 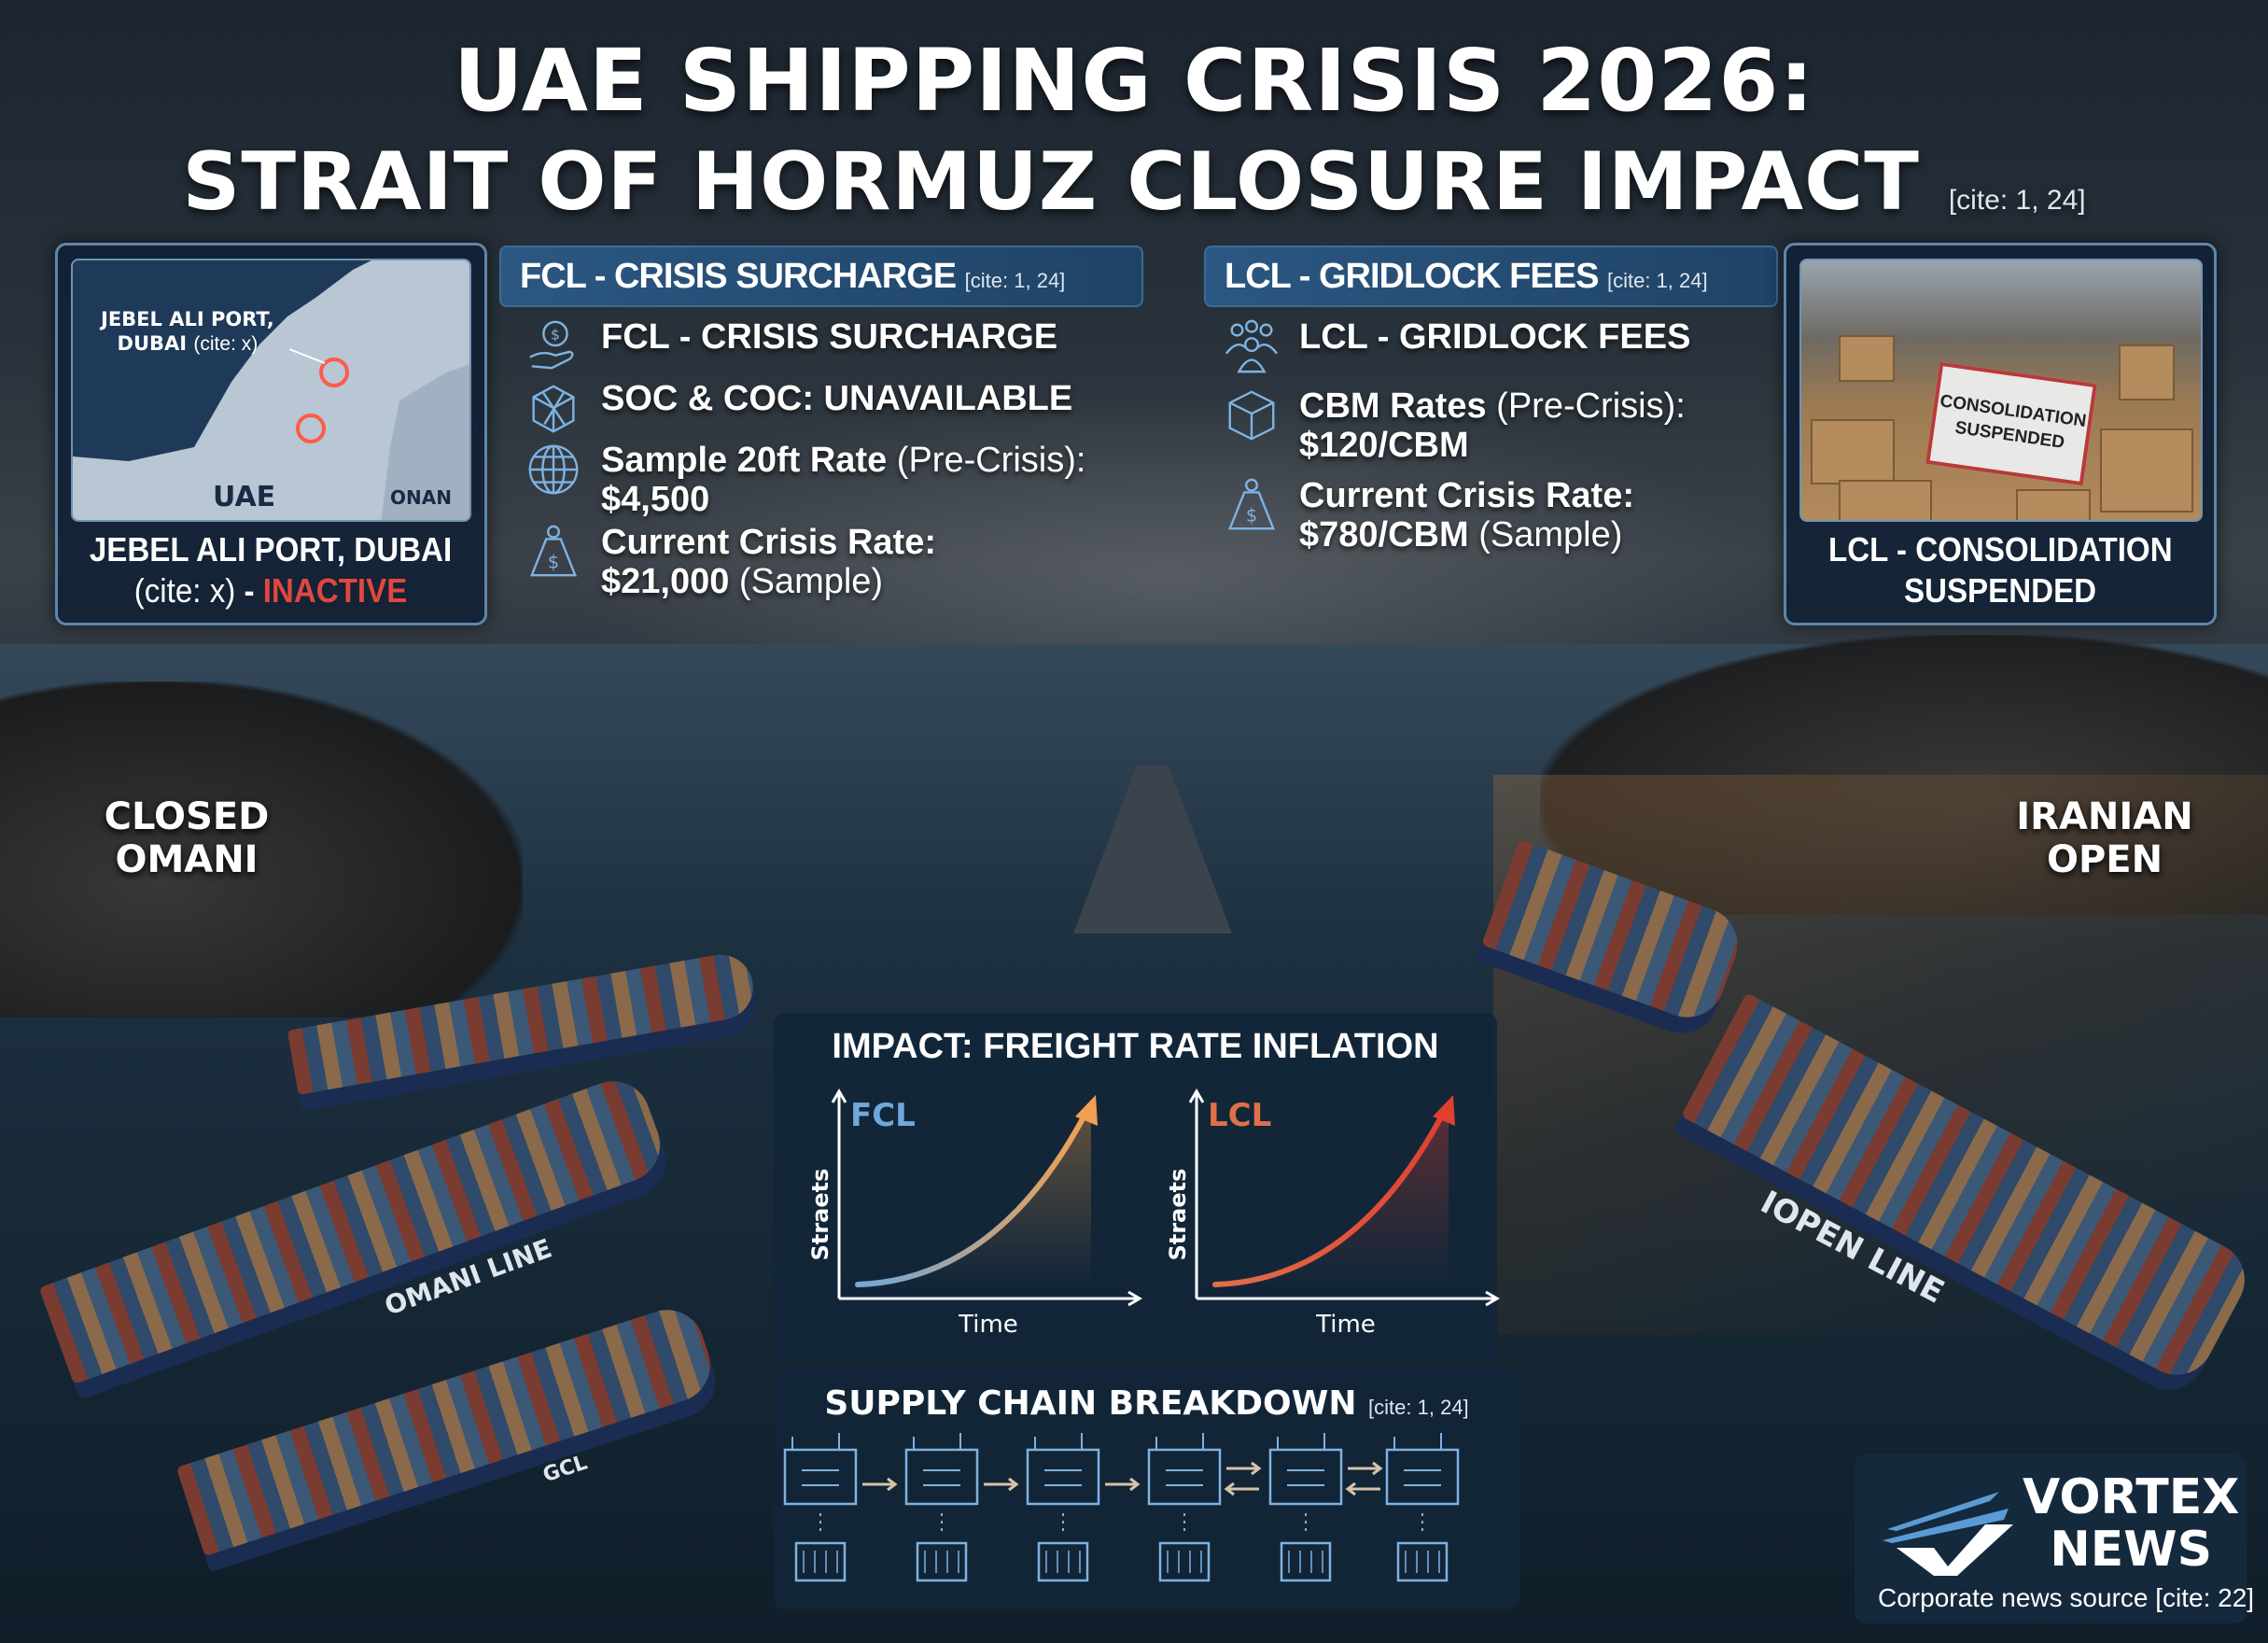 I want to click on database-icon, so click(x=1184, y=1561).